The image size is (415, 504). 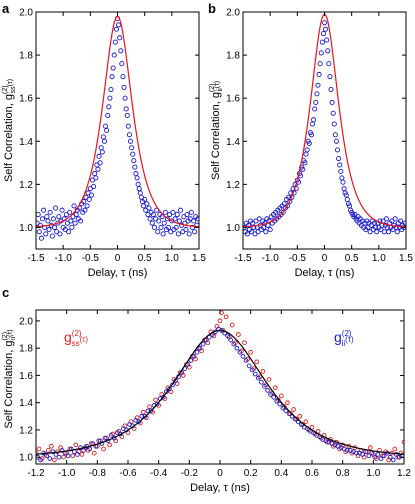 What do you see at coordinates (349, 339) in the screenshot?
I see `legend-arg: (τ)` at bounding box center [349, 339].